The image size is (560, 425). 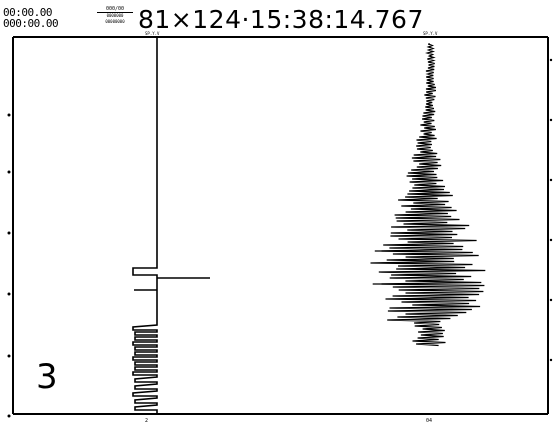 I want to click on left-ticks, so click(x=9, y=266).